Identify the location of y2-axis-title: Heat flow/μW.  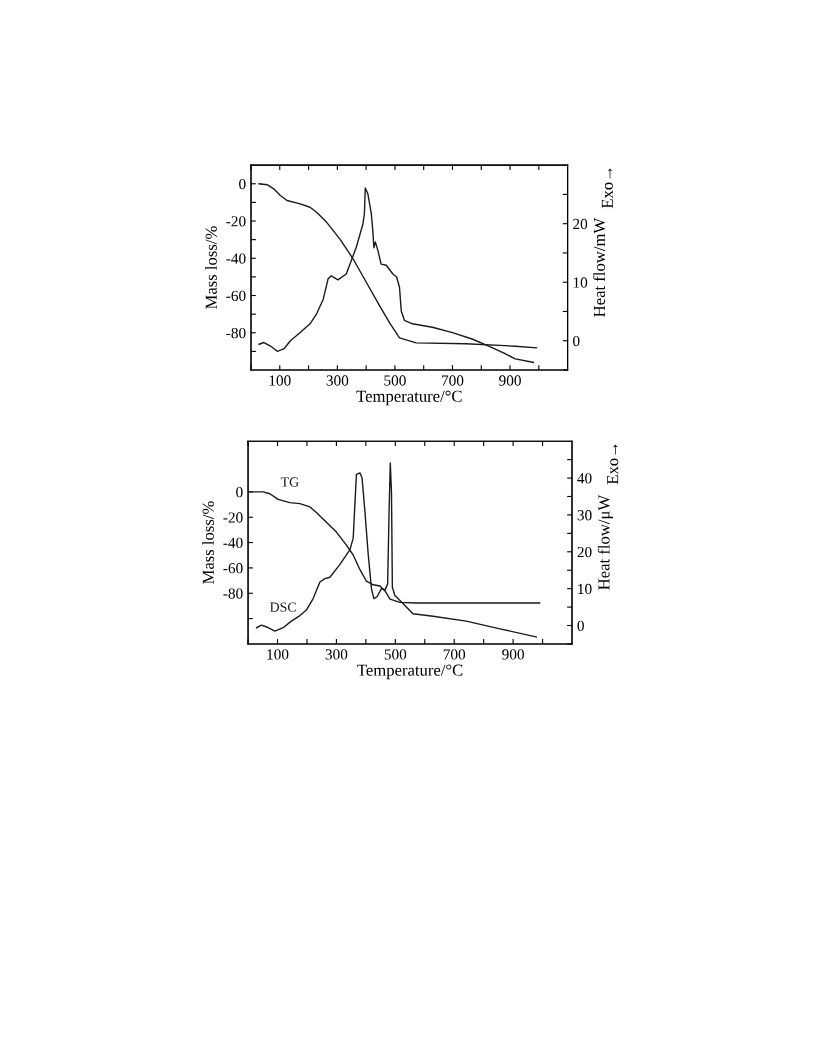
(605, 542).